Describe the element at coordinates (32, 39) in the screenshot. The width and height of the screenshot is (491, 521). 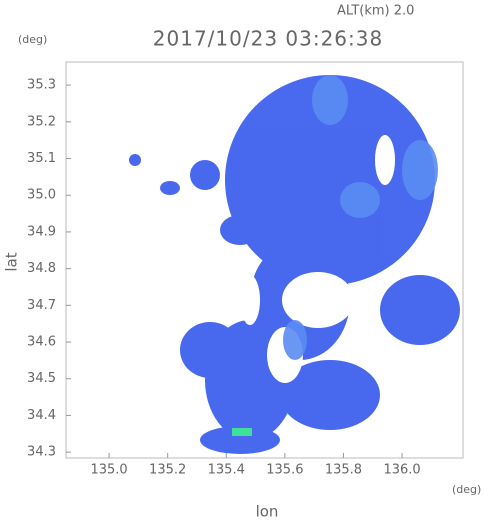
I see `y-unit: (deg)` at that location.